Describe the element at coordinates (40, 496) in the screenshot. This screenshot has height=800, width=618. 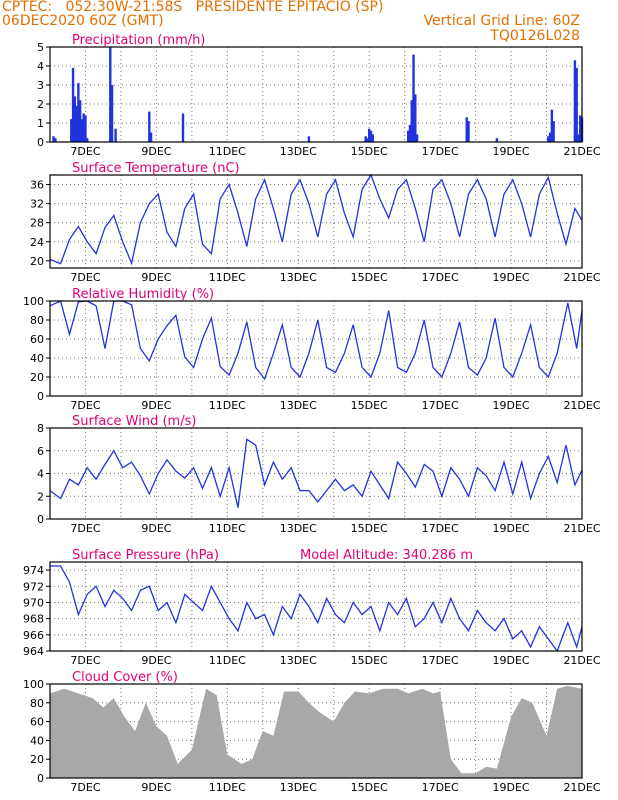
I see `y-tick-label: 2` at that location.